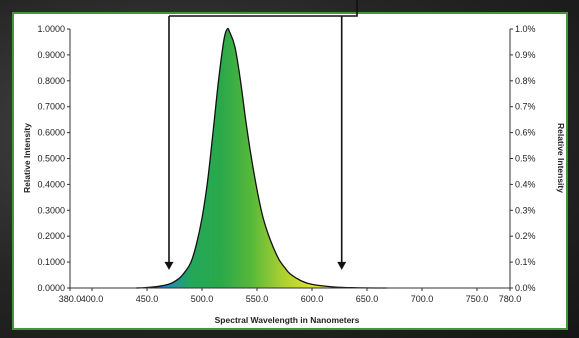 The image size is (579, 338). I want to click on x-tick-label: 780.0, so click(510, 299).